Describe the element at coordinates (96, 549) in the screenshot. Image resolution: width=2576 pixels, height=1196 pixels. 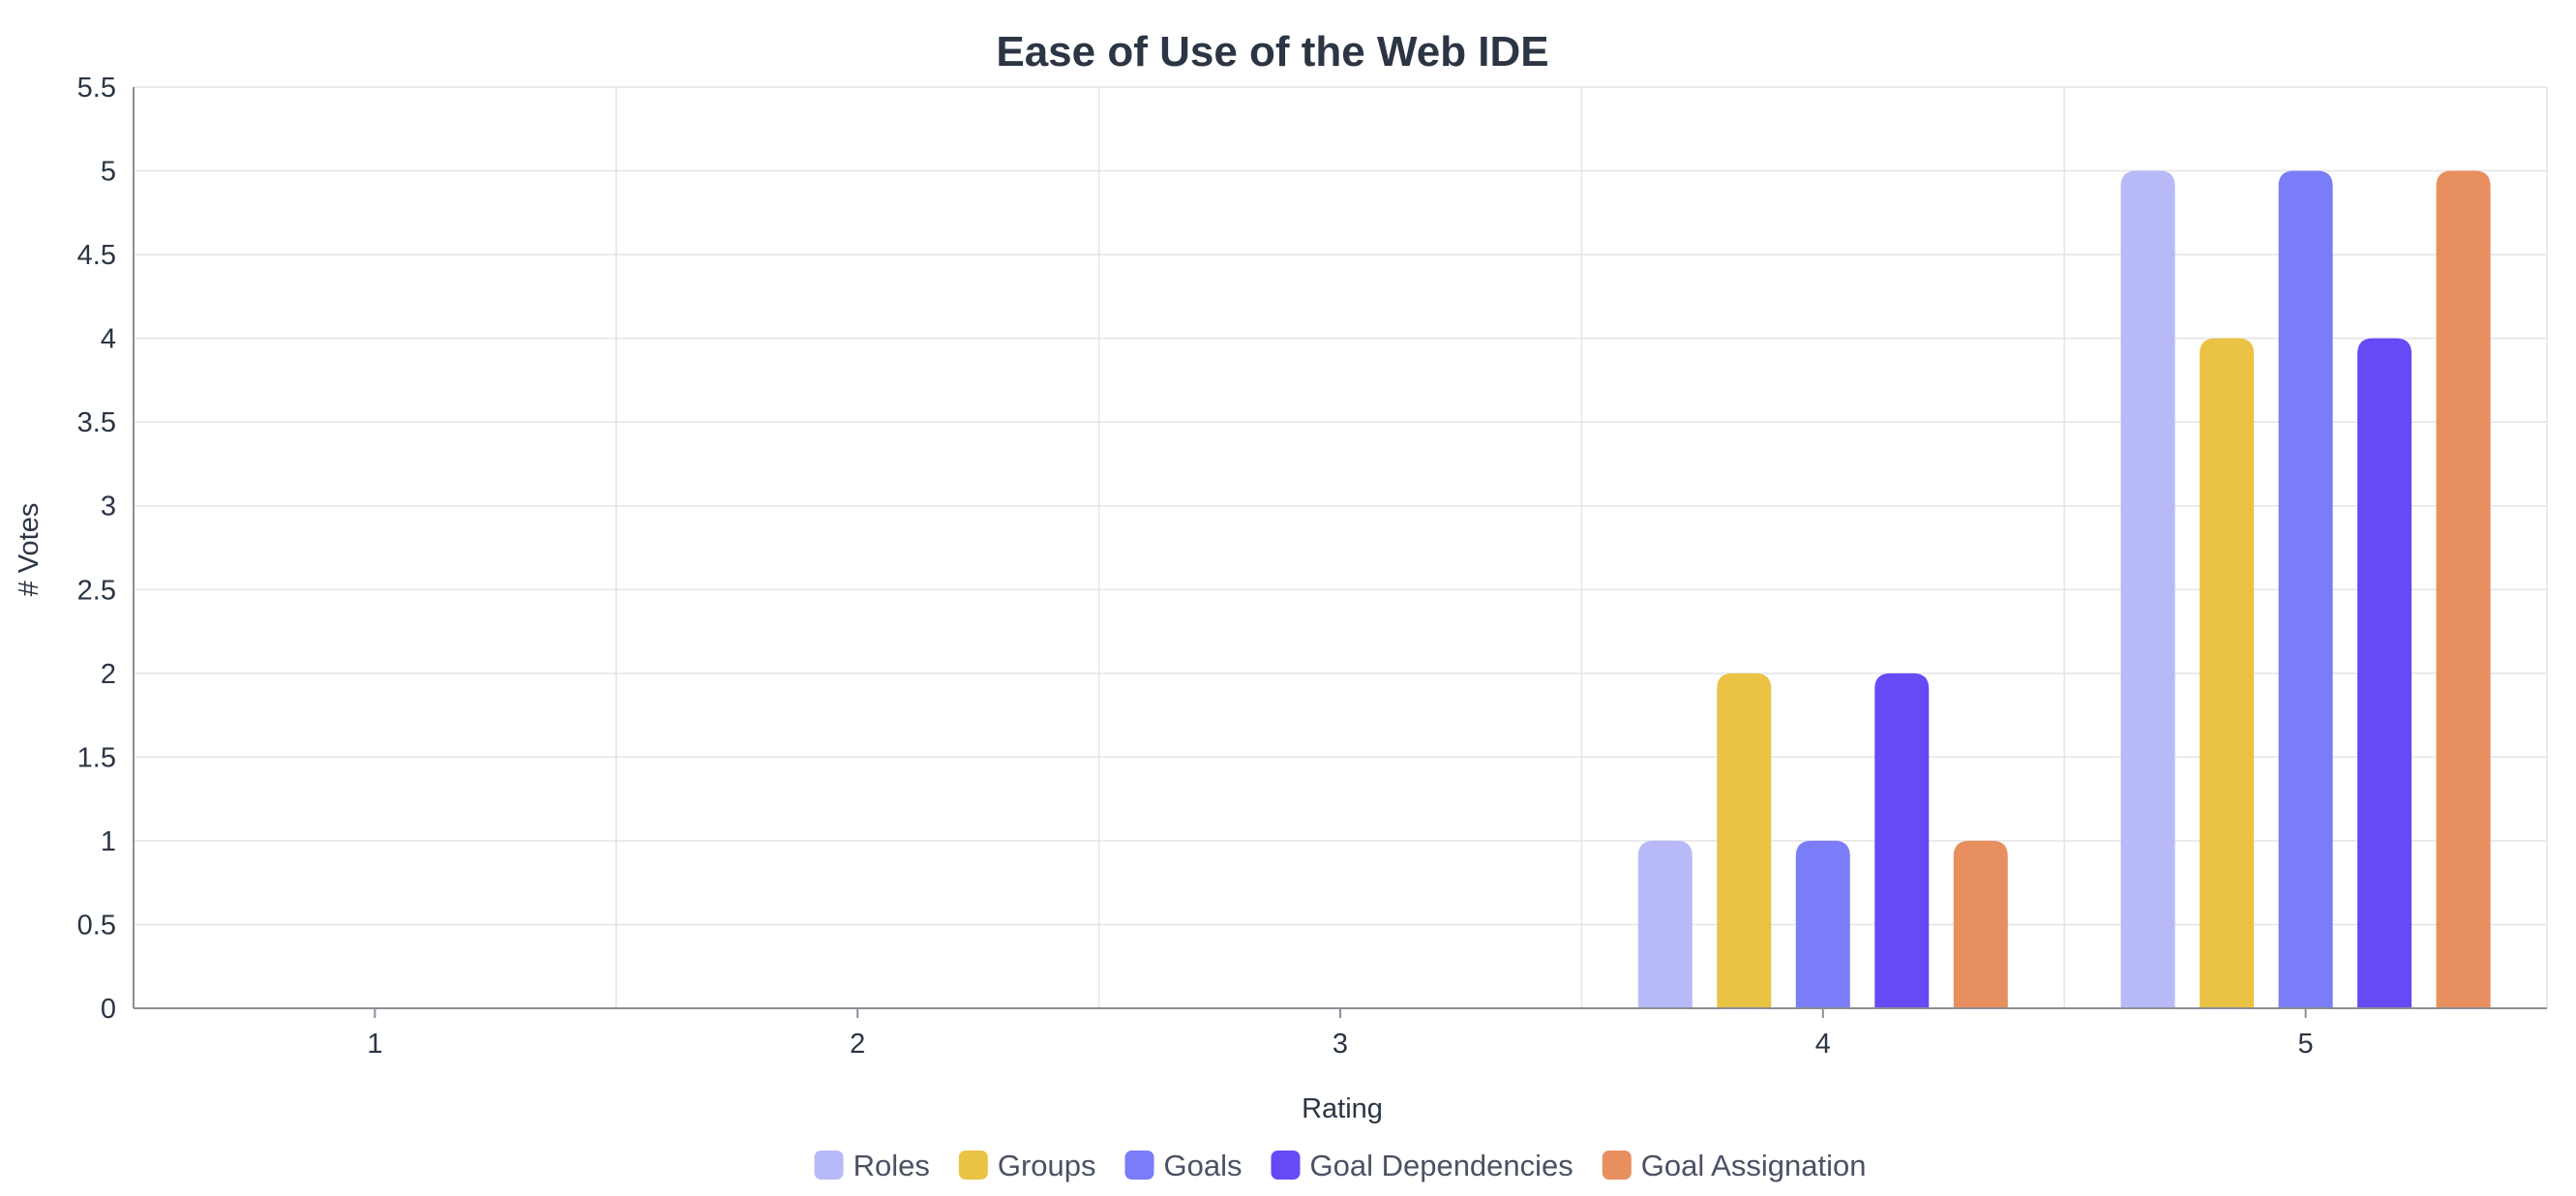
I see `y-tick-labels: 0 0.5 1 1.5 2 2.5 3 3.5 4 4.5 5 5.5` at that location.